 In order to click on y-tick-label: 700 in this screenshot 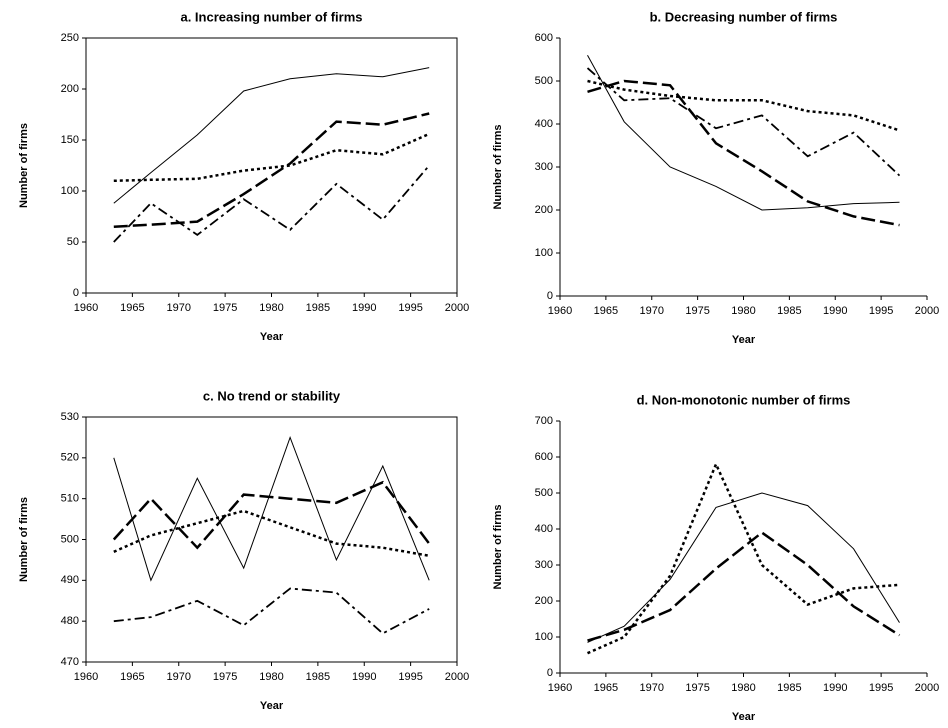, I will do `click(544, 421)`.